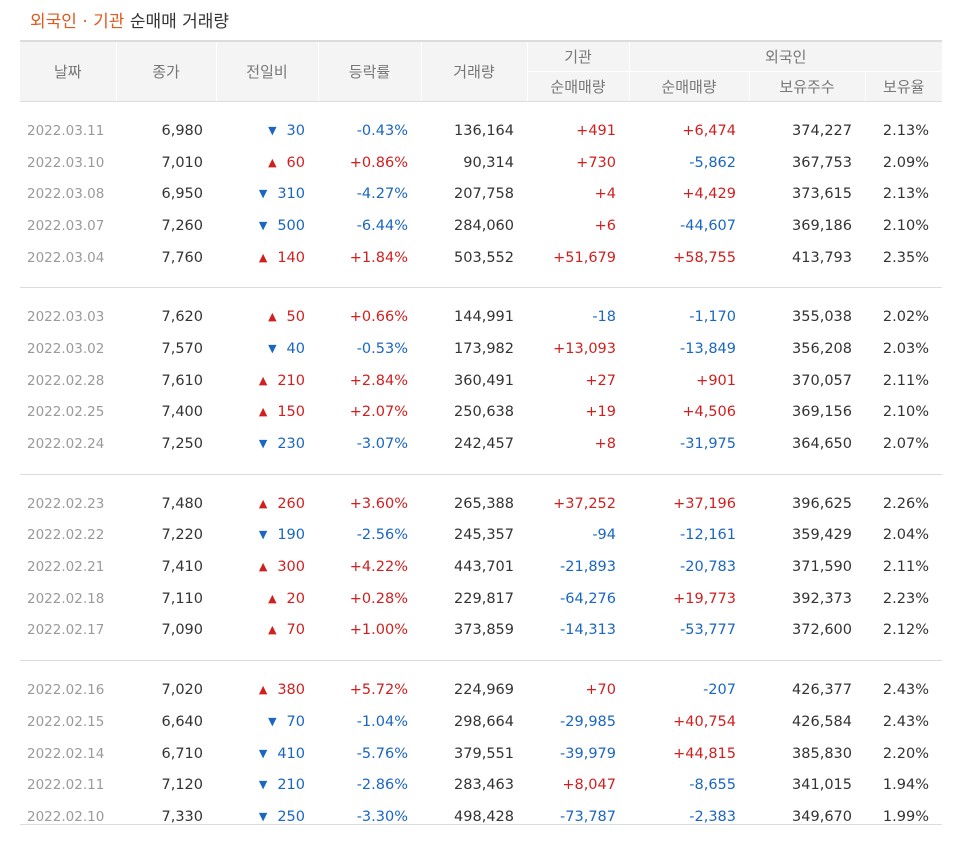 This screenshot has height=847, width=966. Describe the element at coordinates (66, 317) in the screenshot. I see `cell-date: 2022.03.03` at that location.